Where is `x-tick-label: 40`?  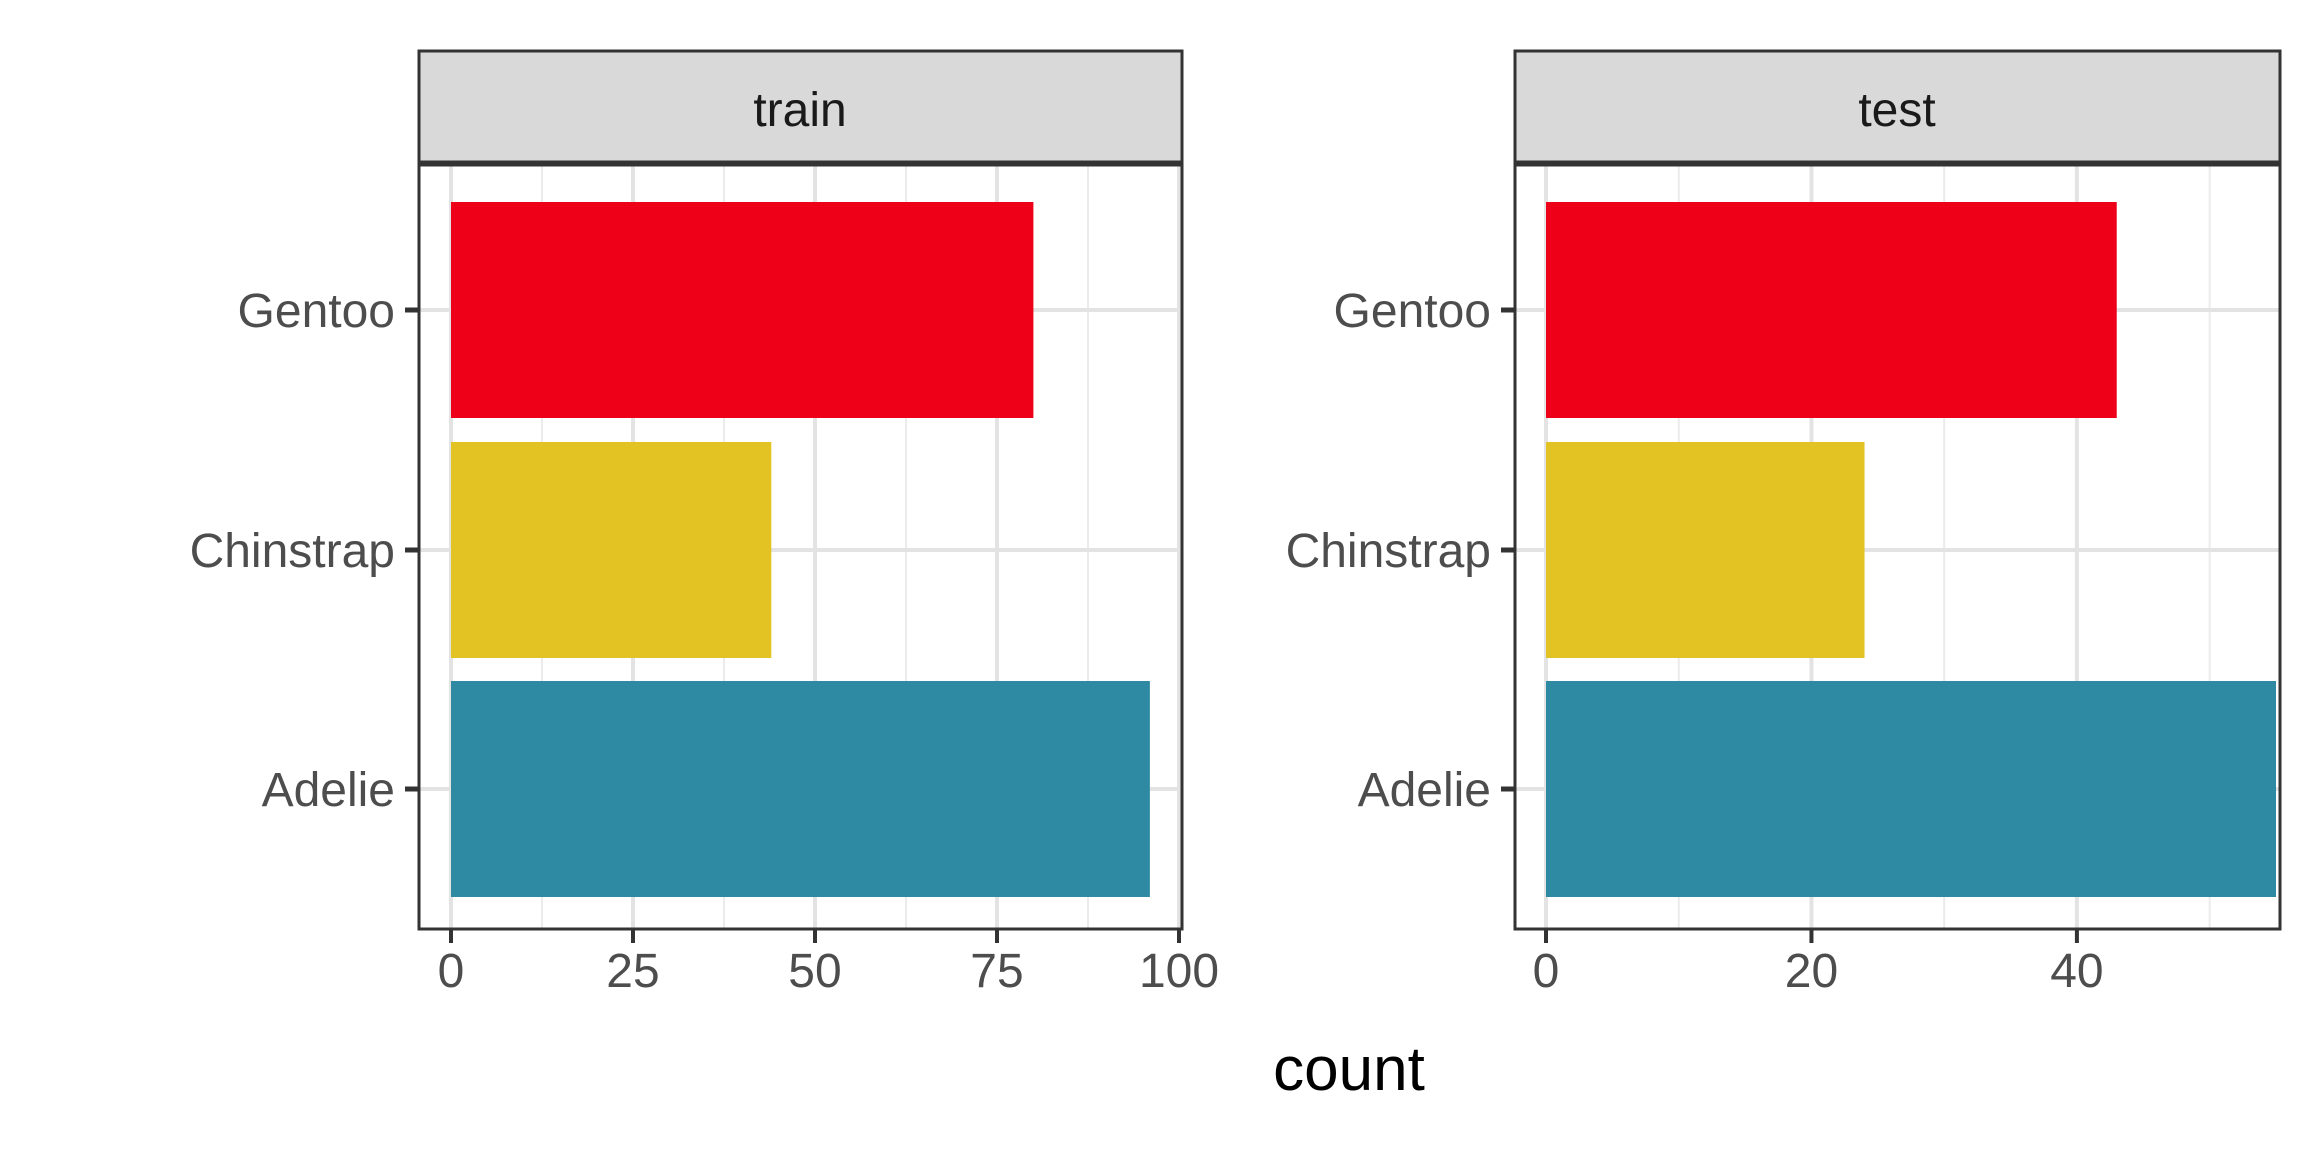
x-tick-label: 40 is located at coordinates (2076, 971).